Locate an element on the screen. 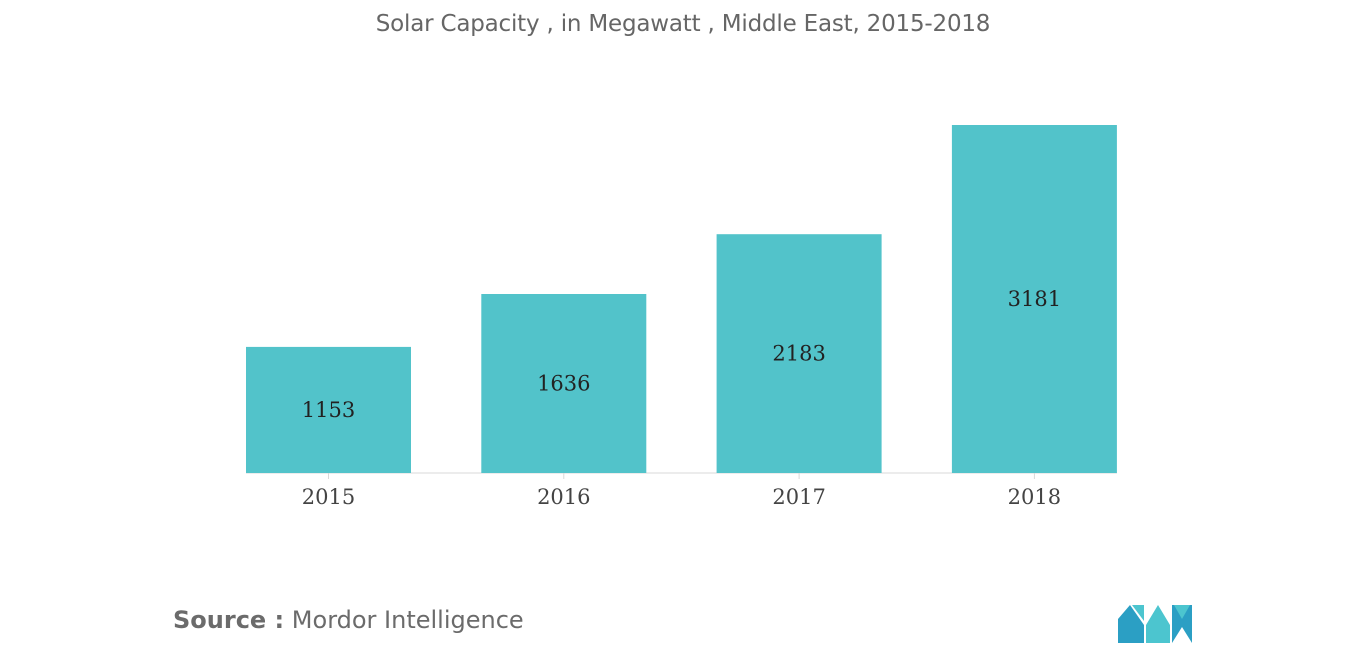 Image resolution: width=1366 pixels, height=655 pixels. x-tick-label: 2018 is located at coordinates (1034, 497).